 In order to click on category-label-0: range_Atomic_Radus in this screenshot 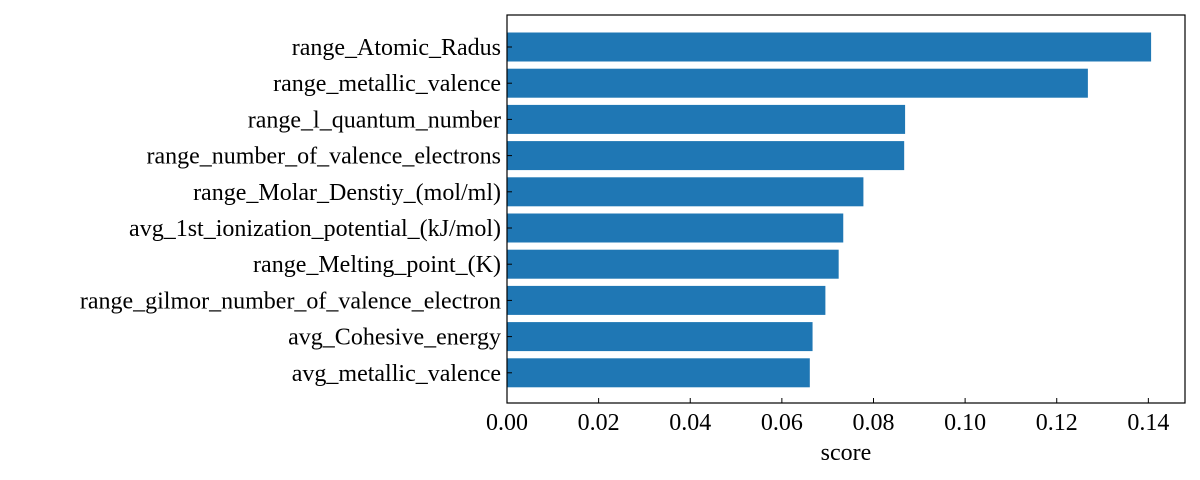, I will do `click(396, 48)`.